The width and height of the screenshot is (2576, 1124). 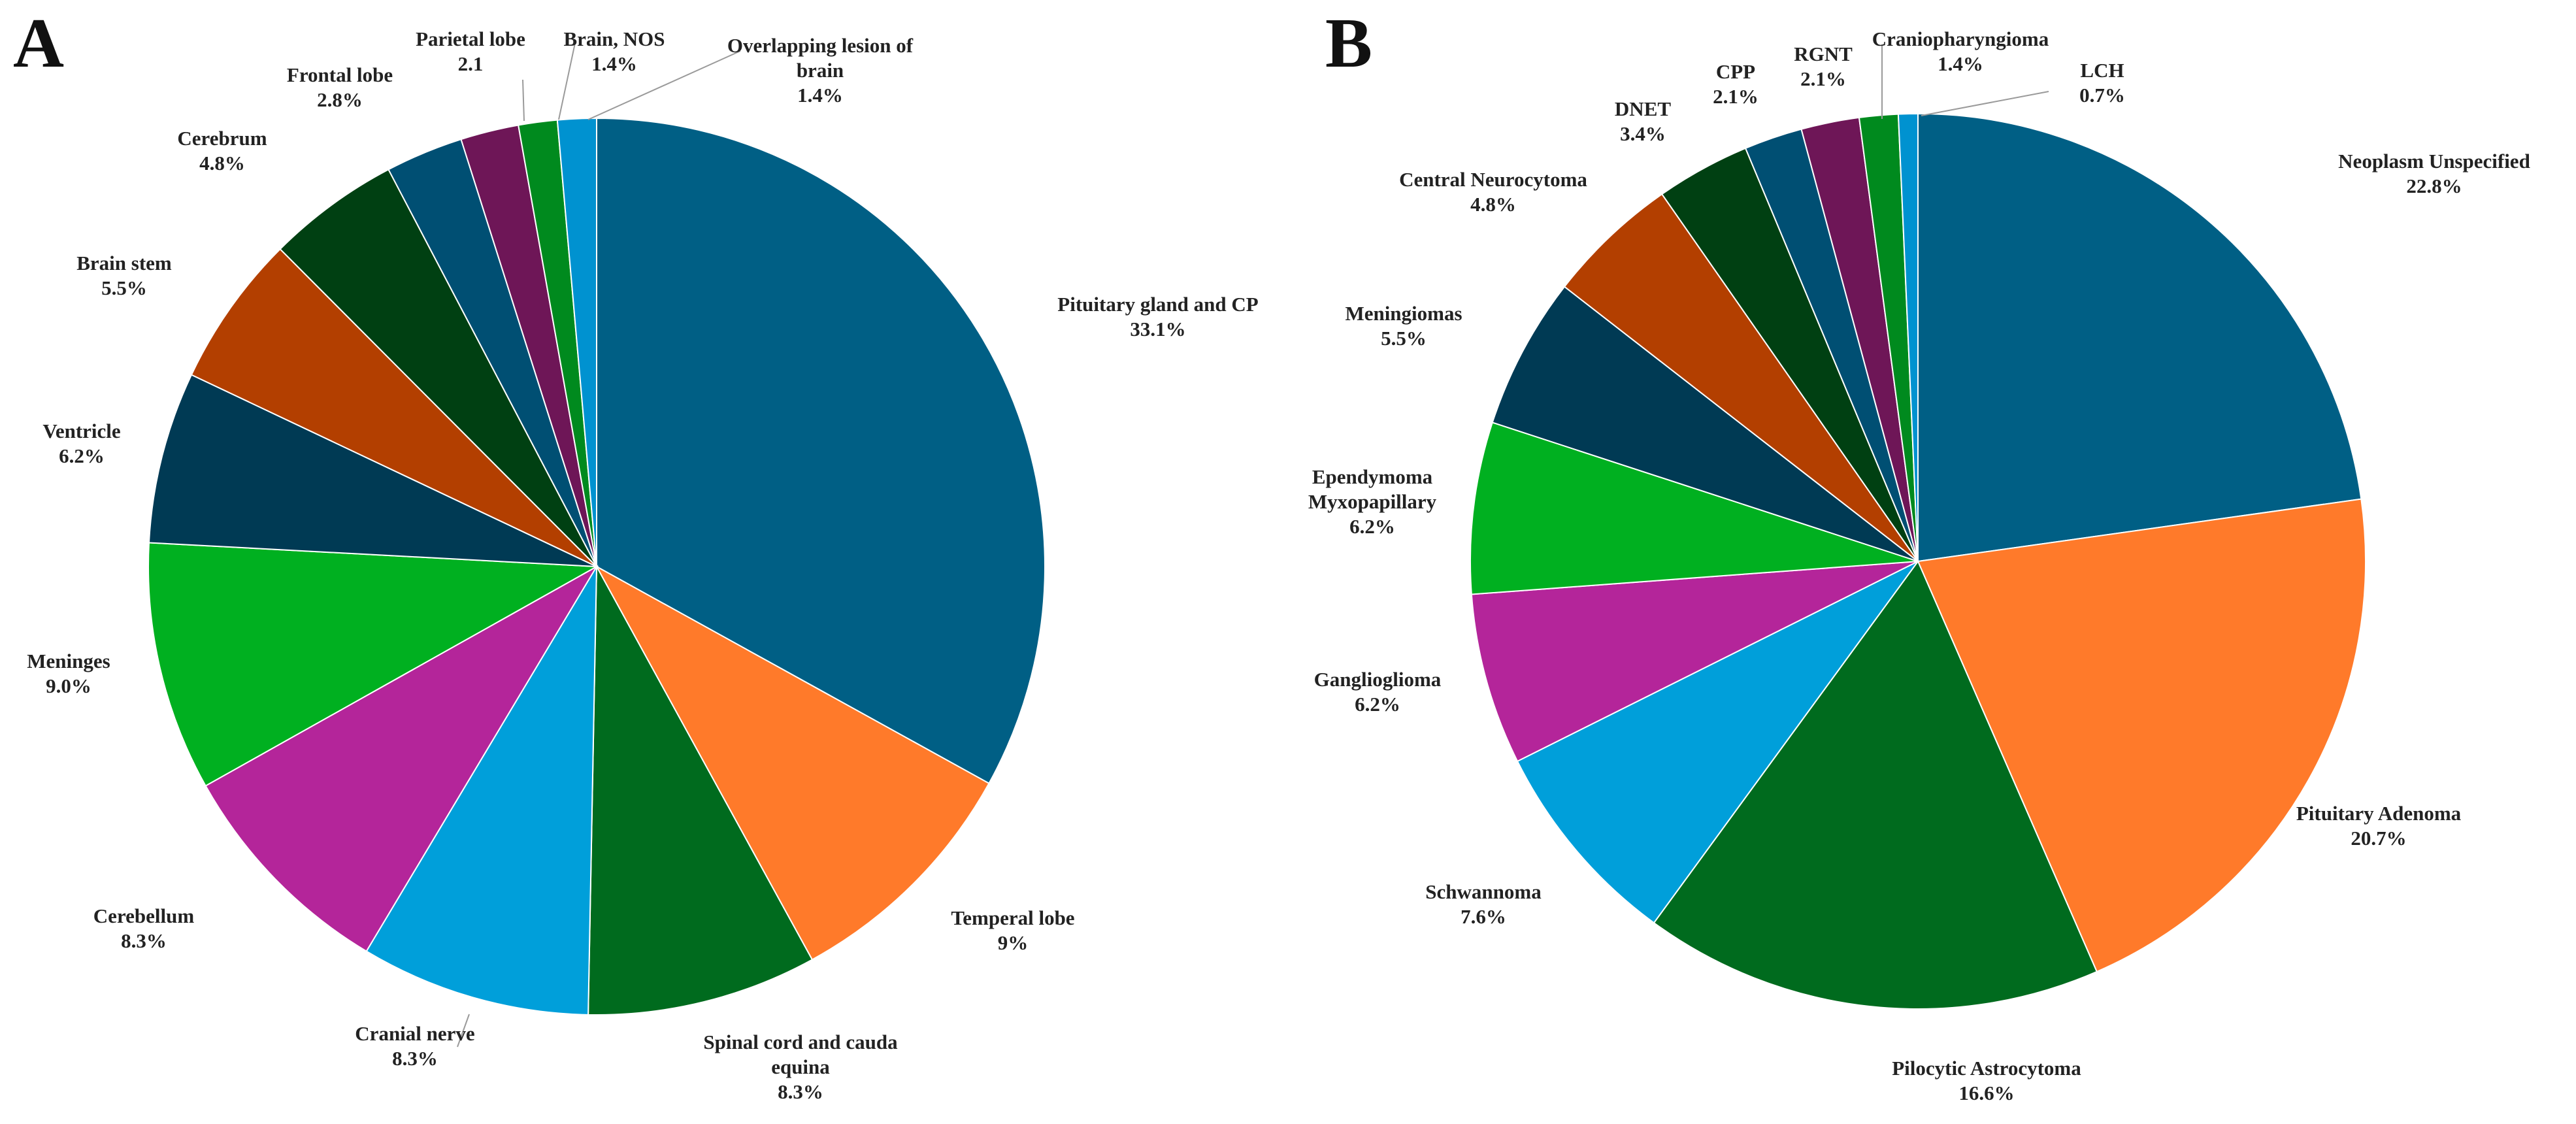 I want to click on slice-label-craniopharyngioma: Craniopharyngioma 1.4%, so click(x=1960, y=51).